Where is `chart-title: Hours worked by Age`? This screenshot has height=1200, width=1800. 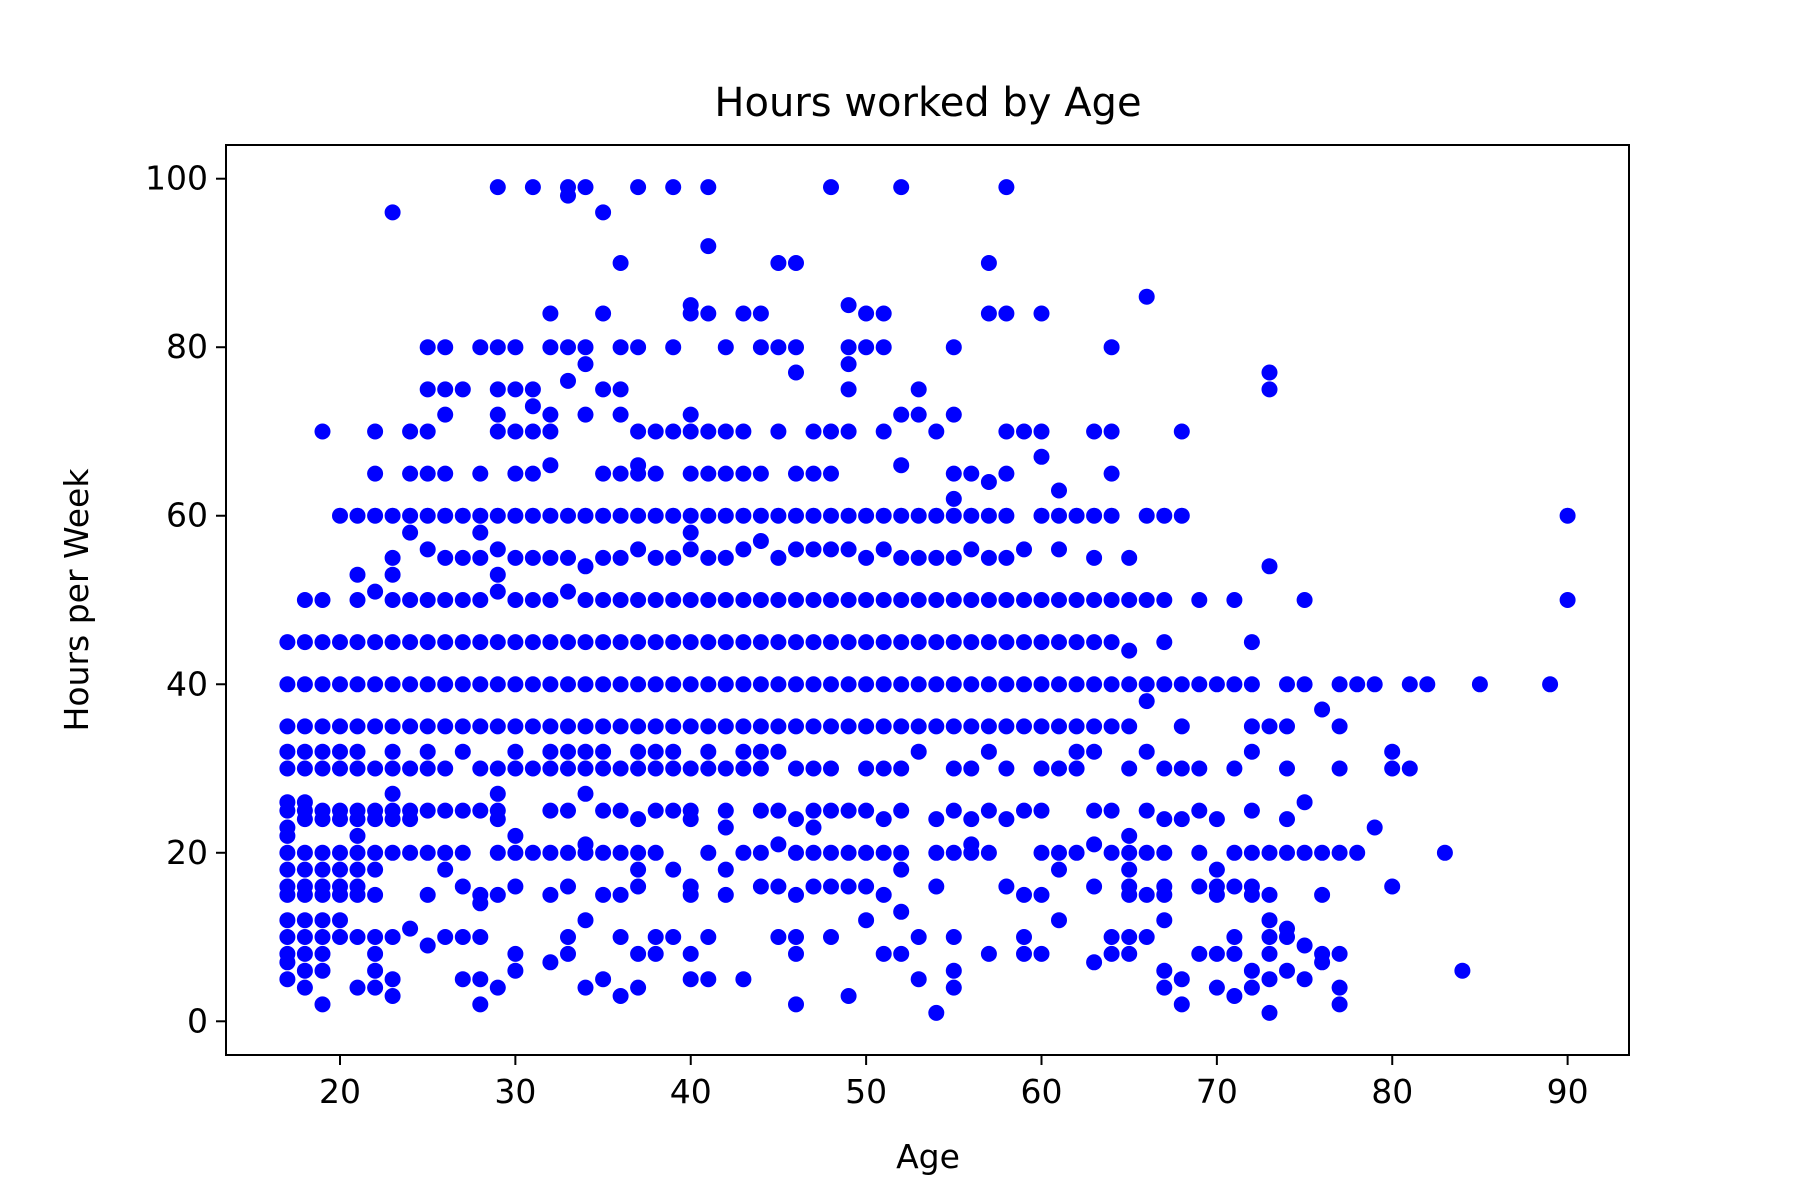
chart-title: Hours worked by Age is located at coordinates (927, 103).